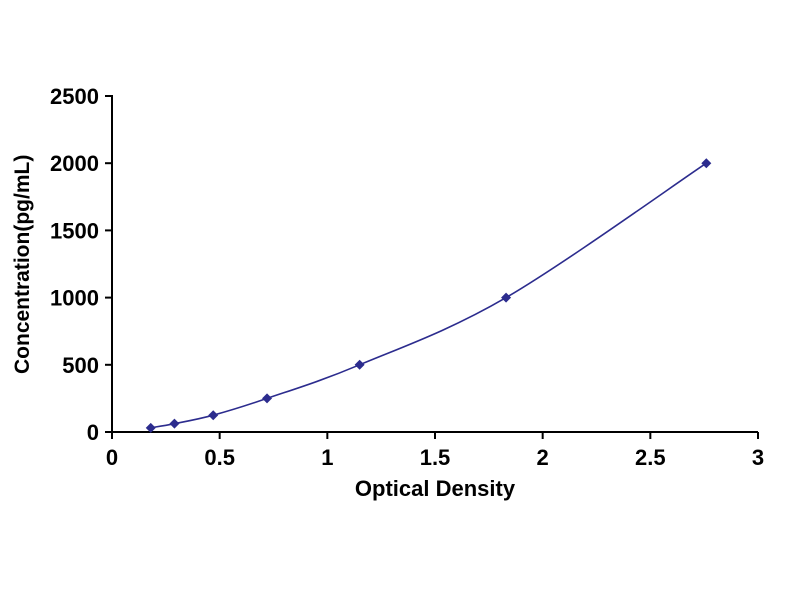  What do you see at coordinates (327, 457) in the screenshot?
I see `x-tick-label: 1` at bounding box center [327, 457].